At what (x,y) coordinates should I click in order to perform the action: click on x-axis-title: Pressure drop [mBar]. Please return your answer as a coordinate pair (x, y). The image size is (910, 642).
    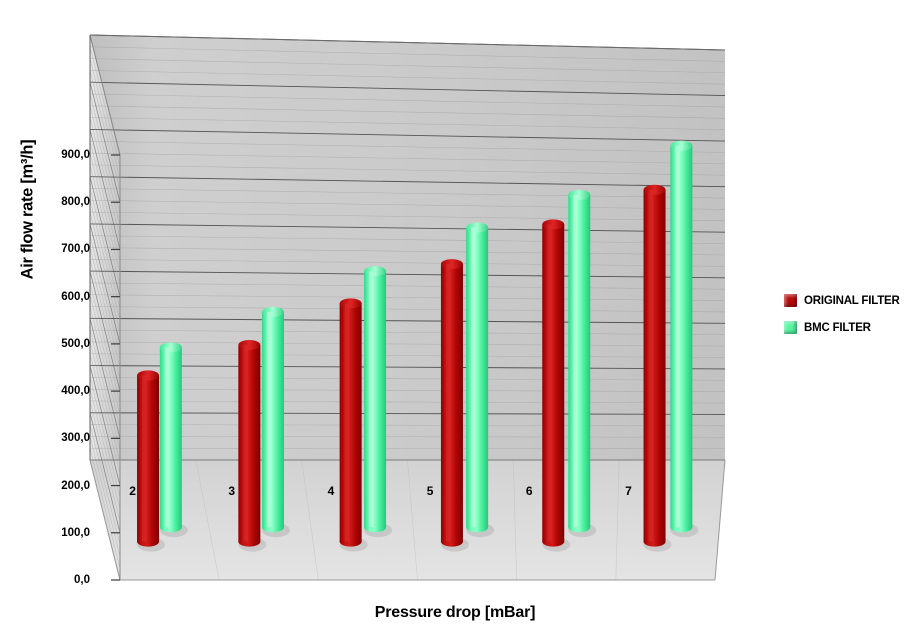
    Looking at the image, I should click on (455, 612).